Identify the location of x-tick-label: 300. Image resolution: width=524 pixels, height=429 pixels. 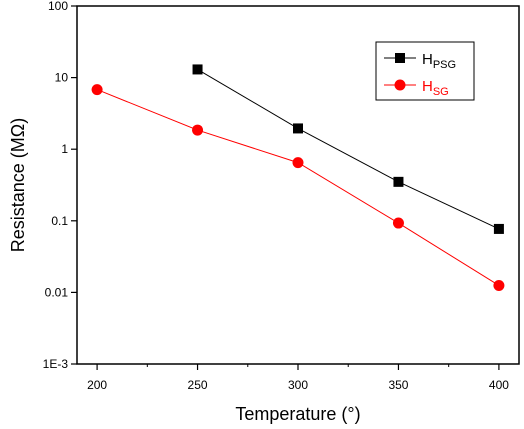
(298, 385).